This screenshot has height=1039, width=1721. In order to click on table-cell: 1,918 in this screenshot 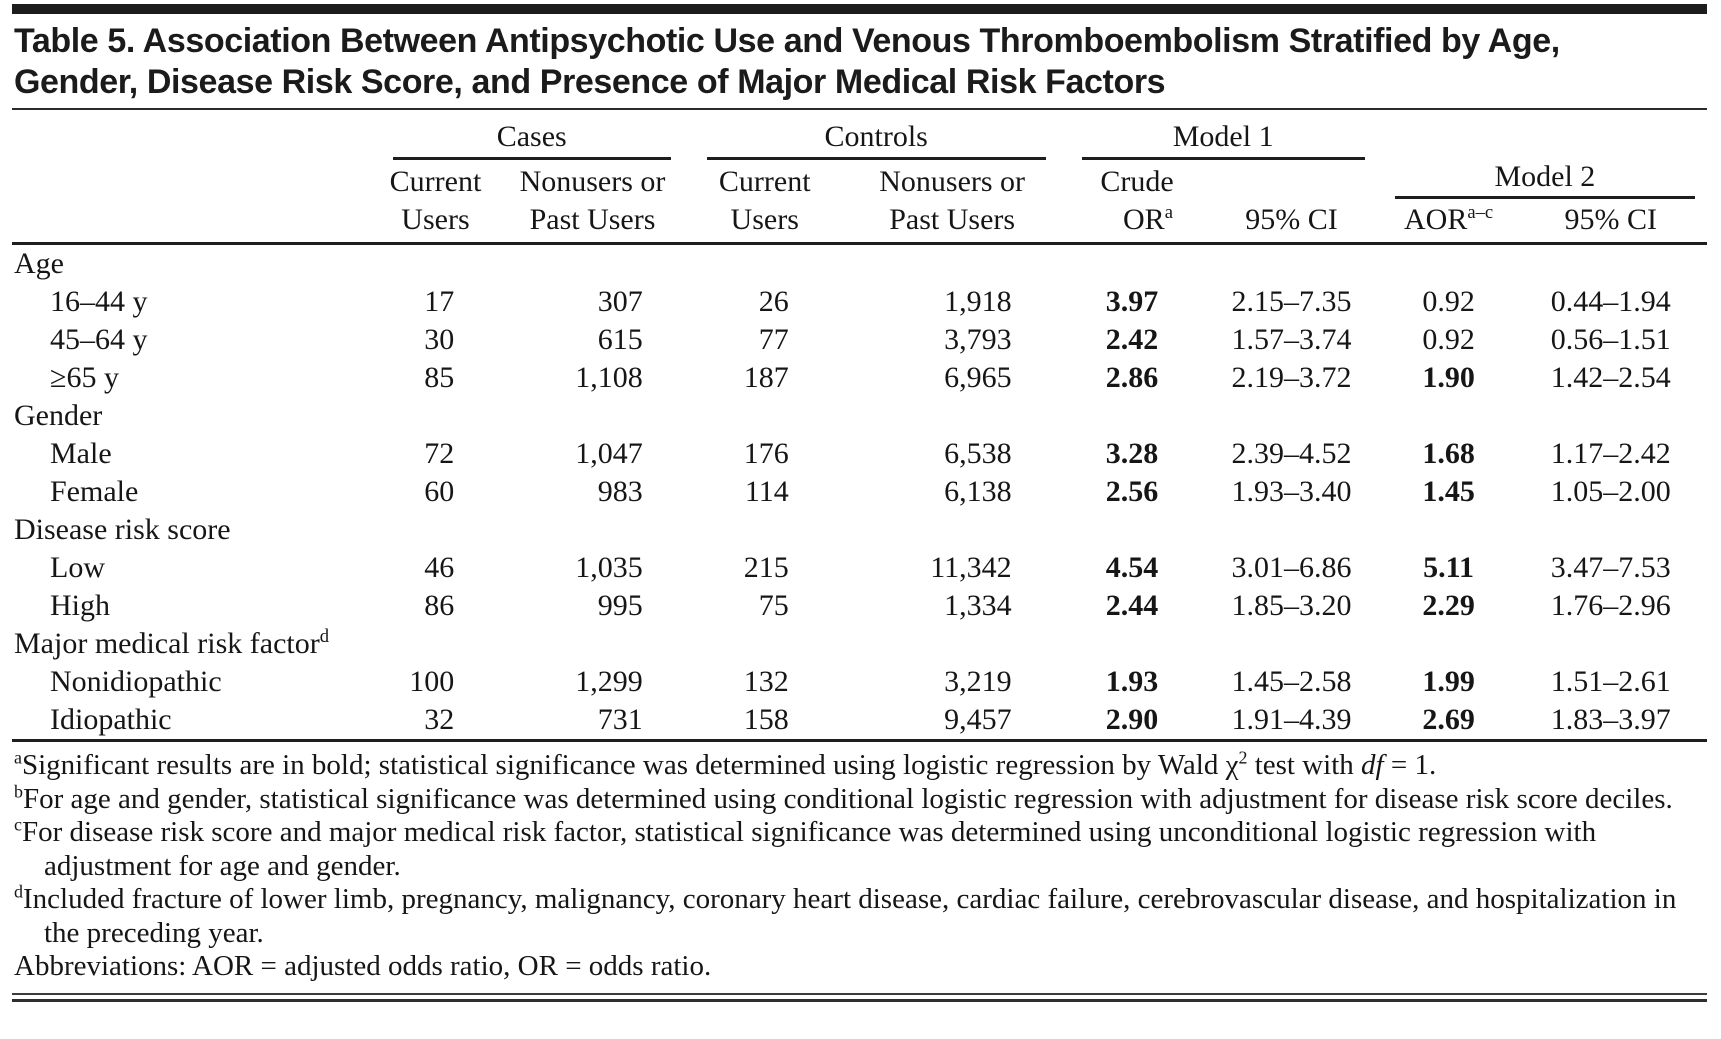, I will do `click(978, 301)`.